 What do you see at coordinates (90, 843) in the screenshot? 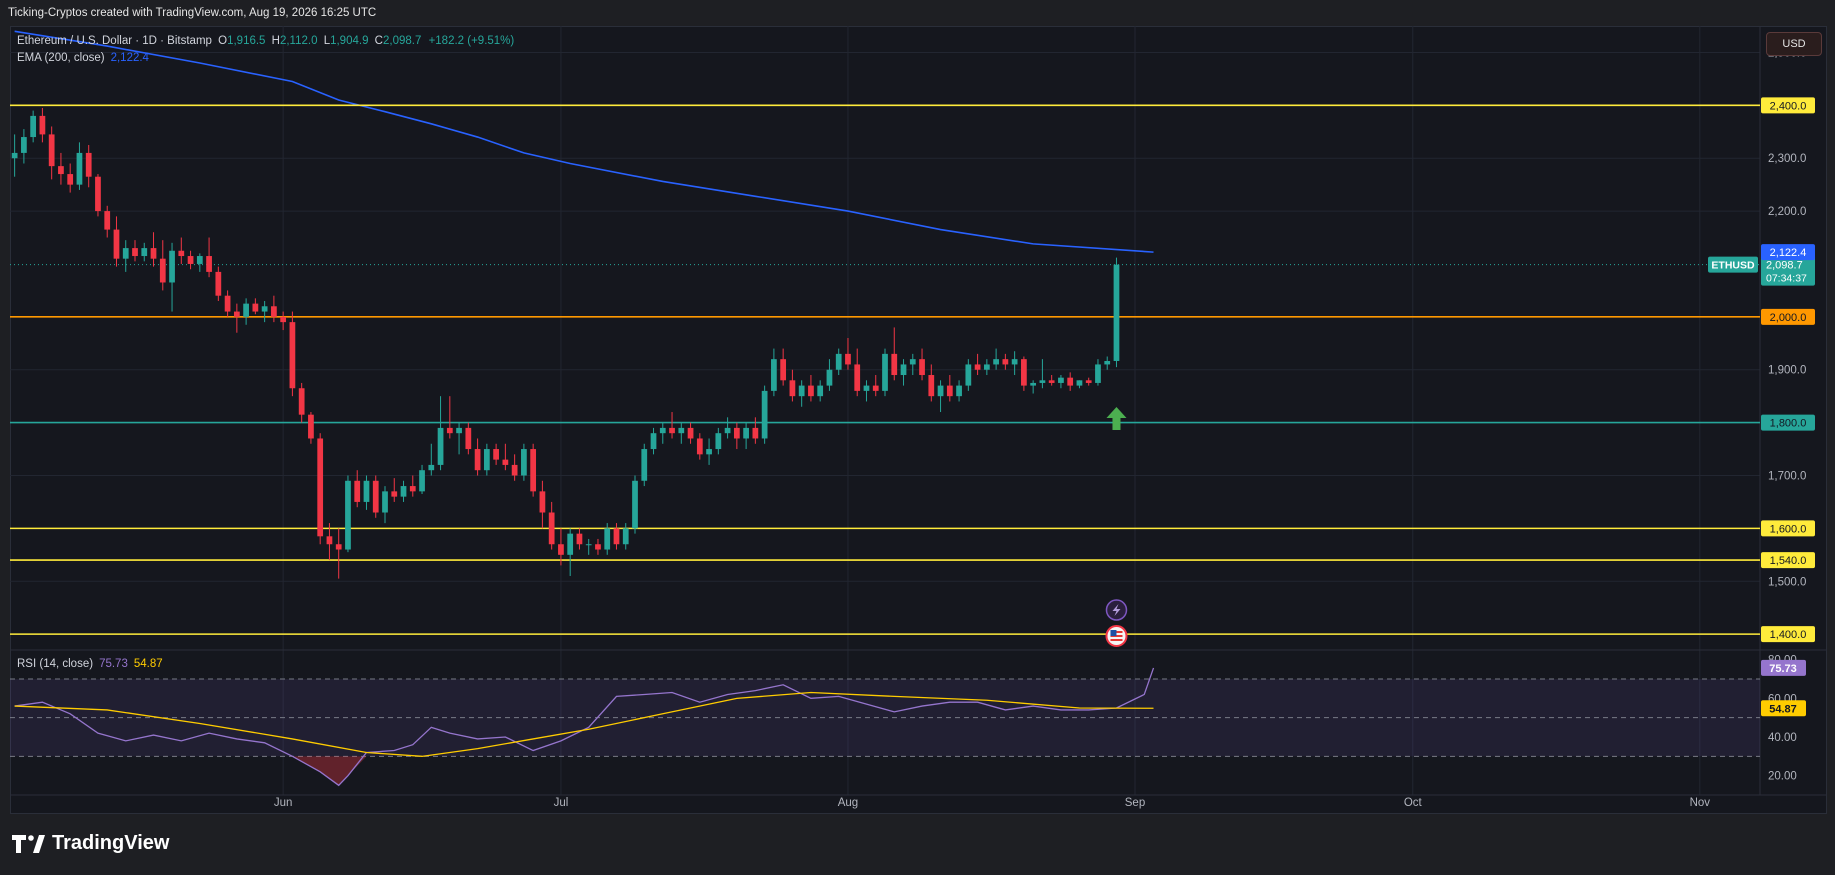
I see `tradingview-logo: TradingView` at bounding box center [90, 843].